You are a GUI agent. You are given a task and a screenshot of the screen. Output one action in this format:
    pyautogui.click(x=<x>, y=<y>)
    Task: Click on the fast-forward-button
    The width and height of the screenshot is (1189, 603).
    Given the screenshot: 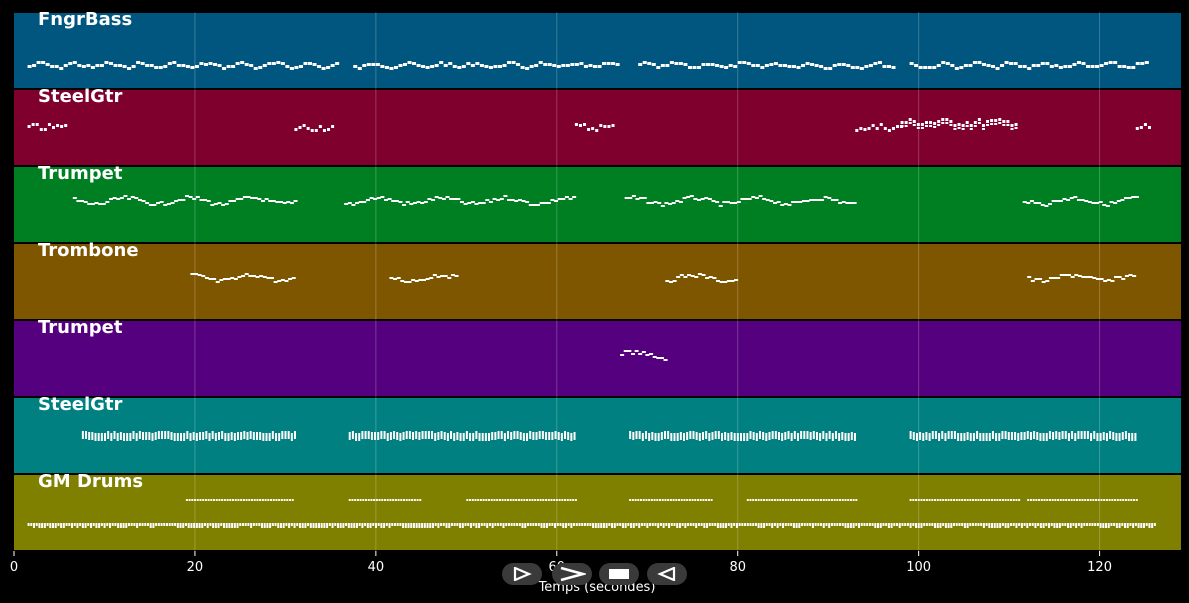 What is the action you would take?
    pyautogui.click(x=572, y=574)
    